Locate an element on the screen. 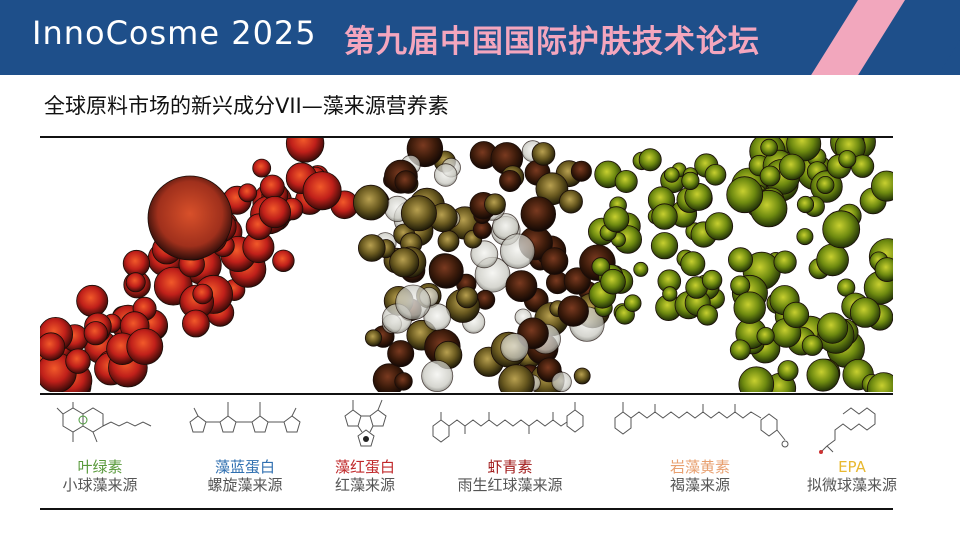 The height and width of the screenshot is (540, 960). brand-title: InnoCosme 2025 is located at coordinates (174, 33).